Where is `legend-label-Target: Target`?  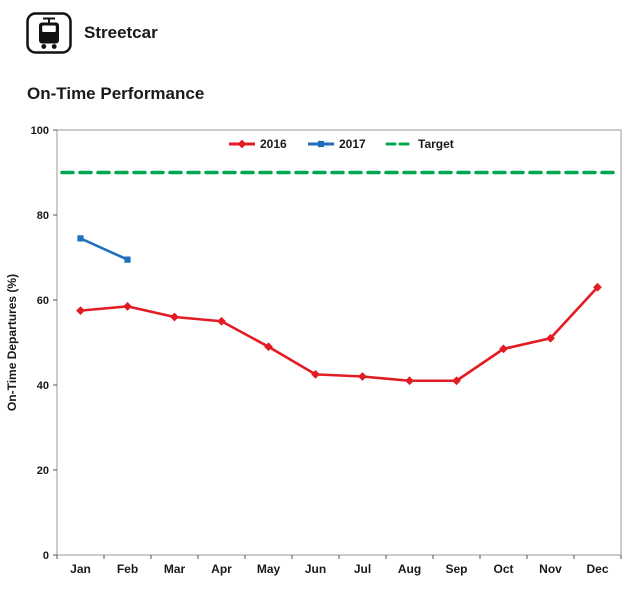
legend-label-Target: Target is located at coordinates (436, 144).